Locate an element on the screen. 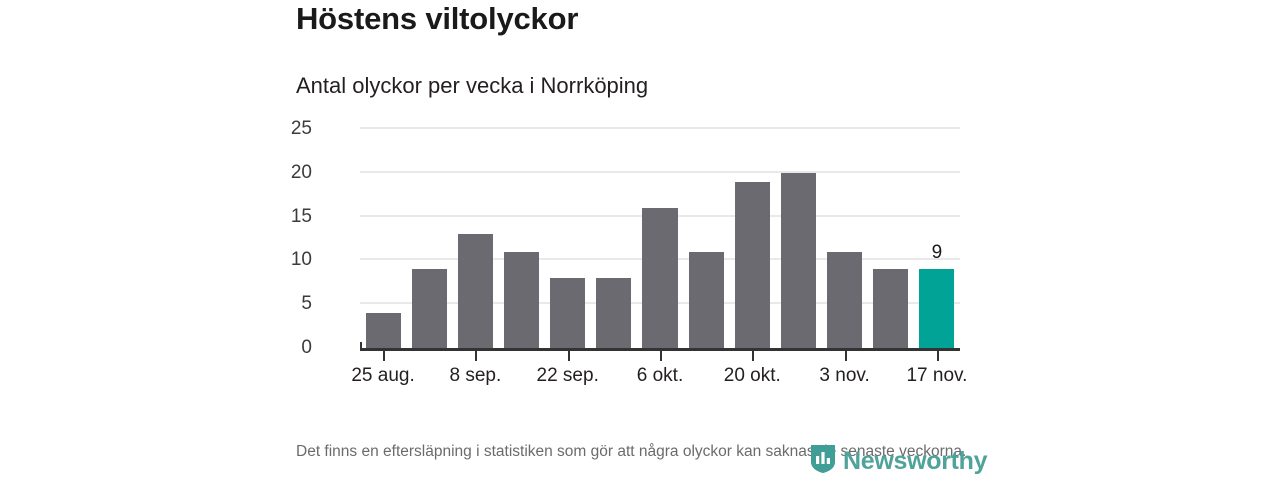 This screenshot has height=480, width=1280. y-axis-tick-label: 5 is located at coordinates (306, 304).